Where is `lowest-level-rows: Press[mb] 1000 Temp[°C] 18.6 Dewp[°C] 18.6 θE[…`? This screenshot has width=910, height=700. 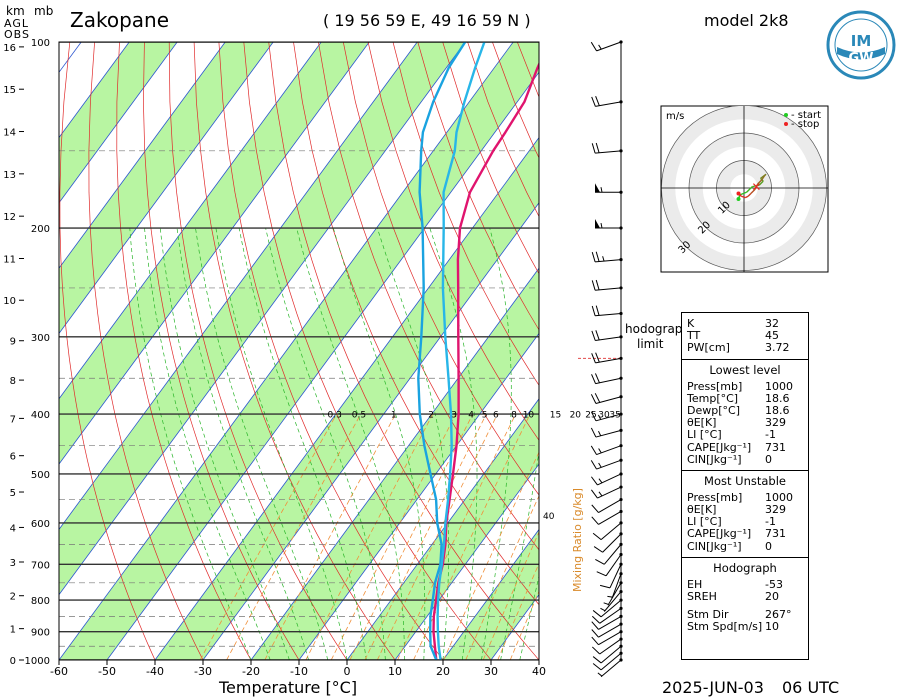 lowest-level-rows: Press[mb] 1000 Temp[°C] 18.6 Dewp[°C] 18.6 θE[… is located at coordinates (745, 422).